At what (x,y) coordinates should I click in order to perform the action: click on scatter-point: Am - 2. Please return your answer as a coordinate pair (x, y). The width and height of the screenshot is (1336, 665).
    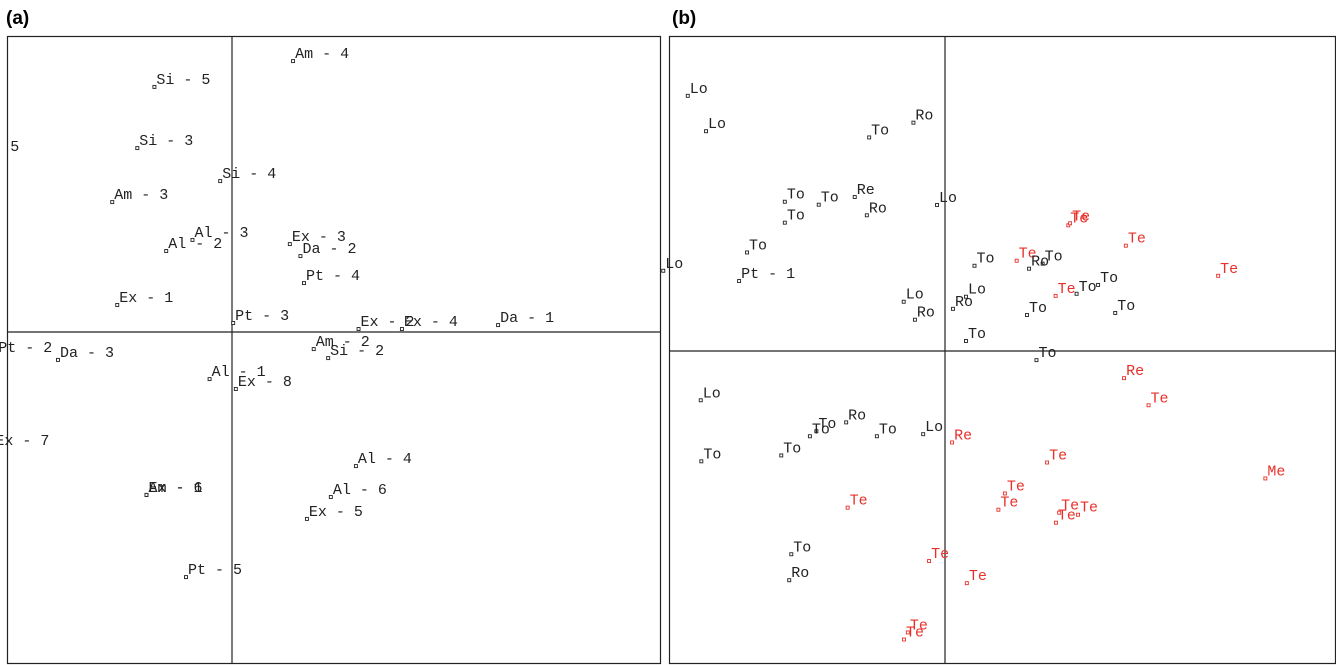
    Looking at the image, I should click on (340, 343).